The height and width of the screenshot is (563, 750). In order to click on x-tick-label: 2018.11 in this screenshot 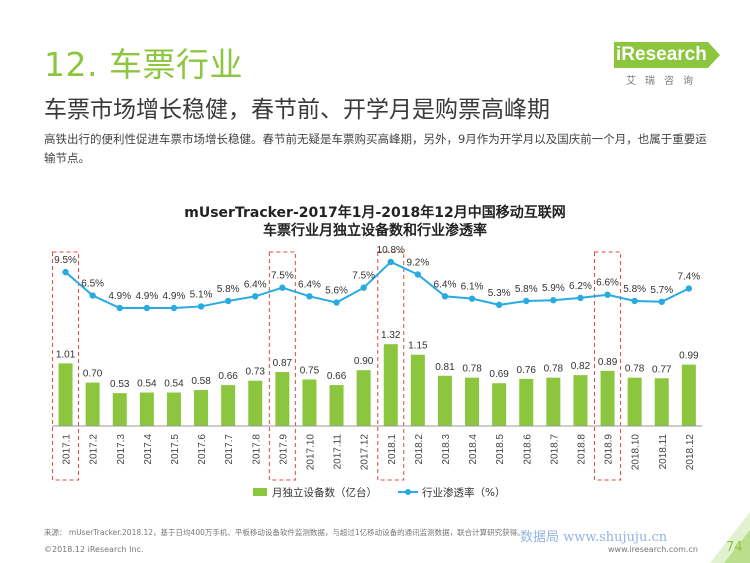, I will do `click(663, 452)`.